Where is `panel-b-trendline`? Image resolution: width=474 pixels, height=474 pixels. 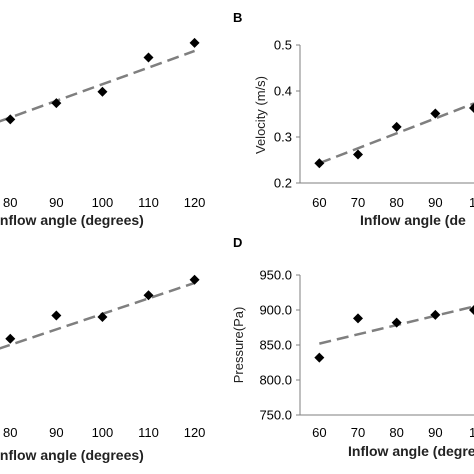
panel-b-trendline is located at coordinates (396, 133).